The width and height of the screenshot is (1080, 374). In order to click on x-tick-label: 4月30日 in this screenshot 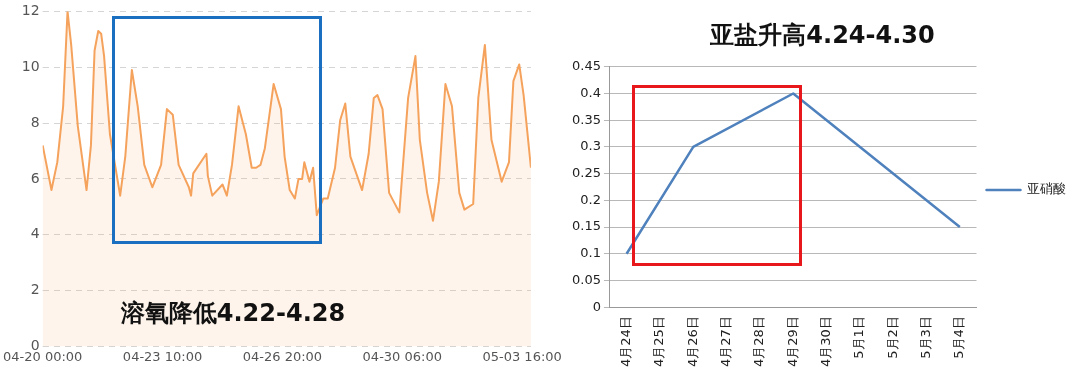, I will do `click(825, 342)`.